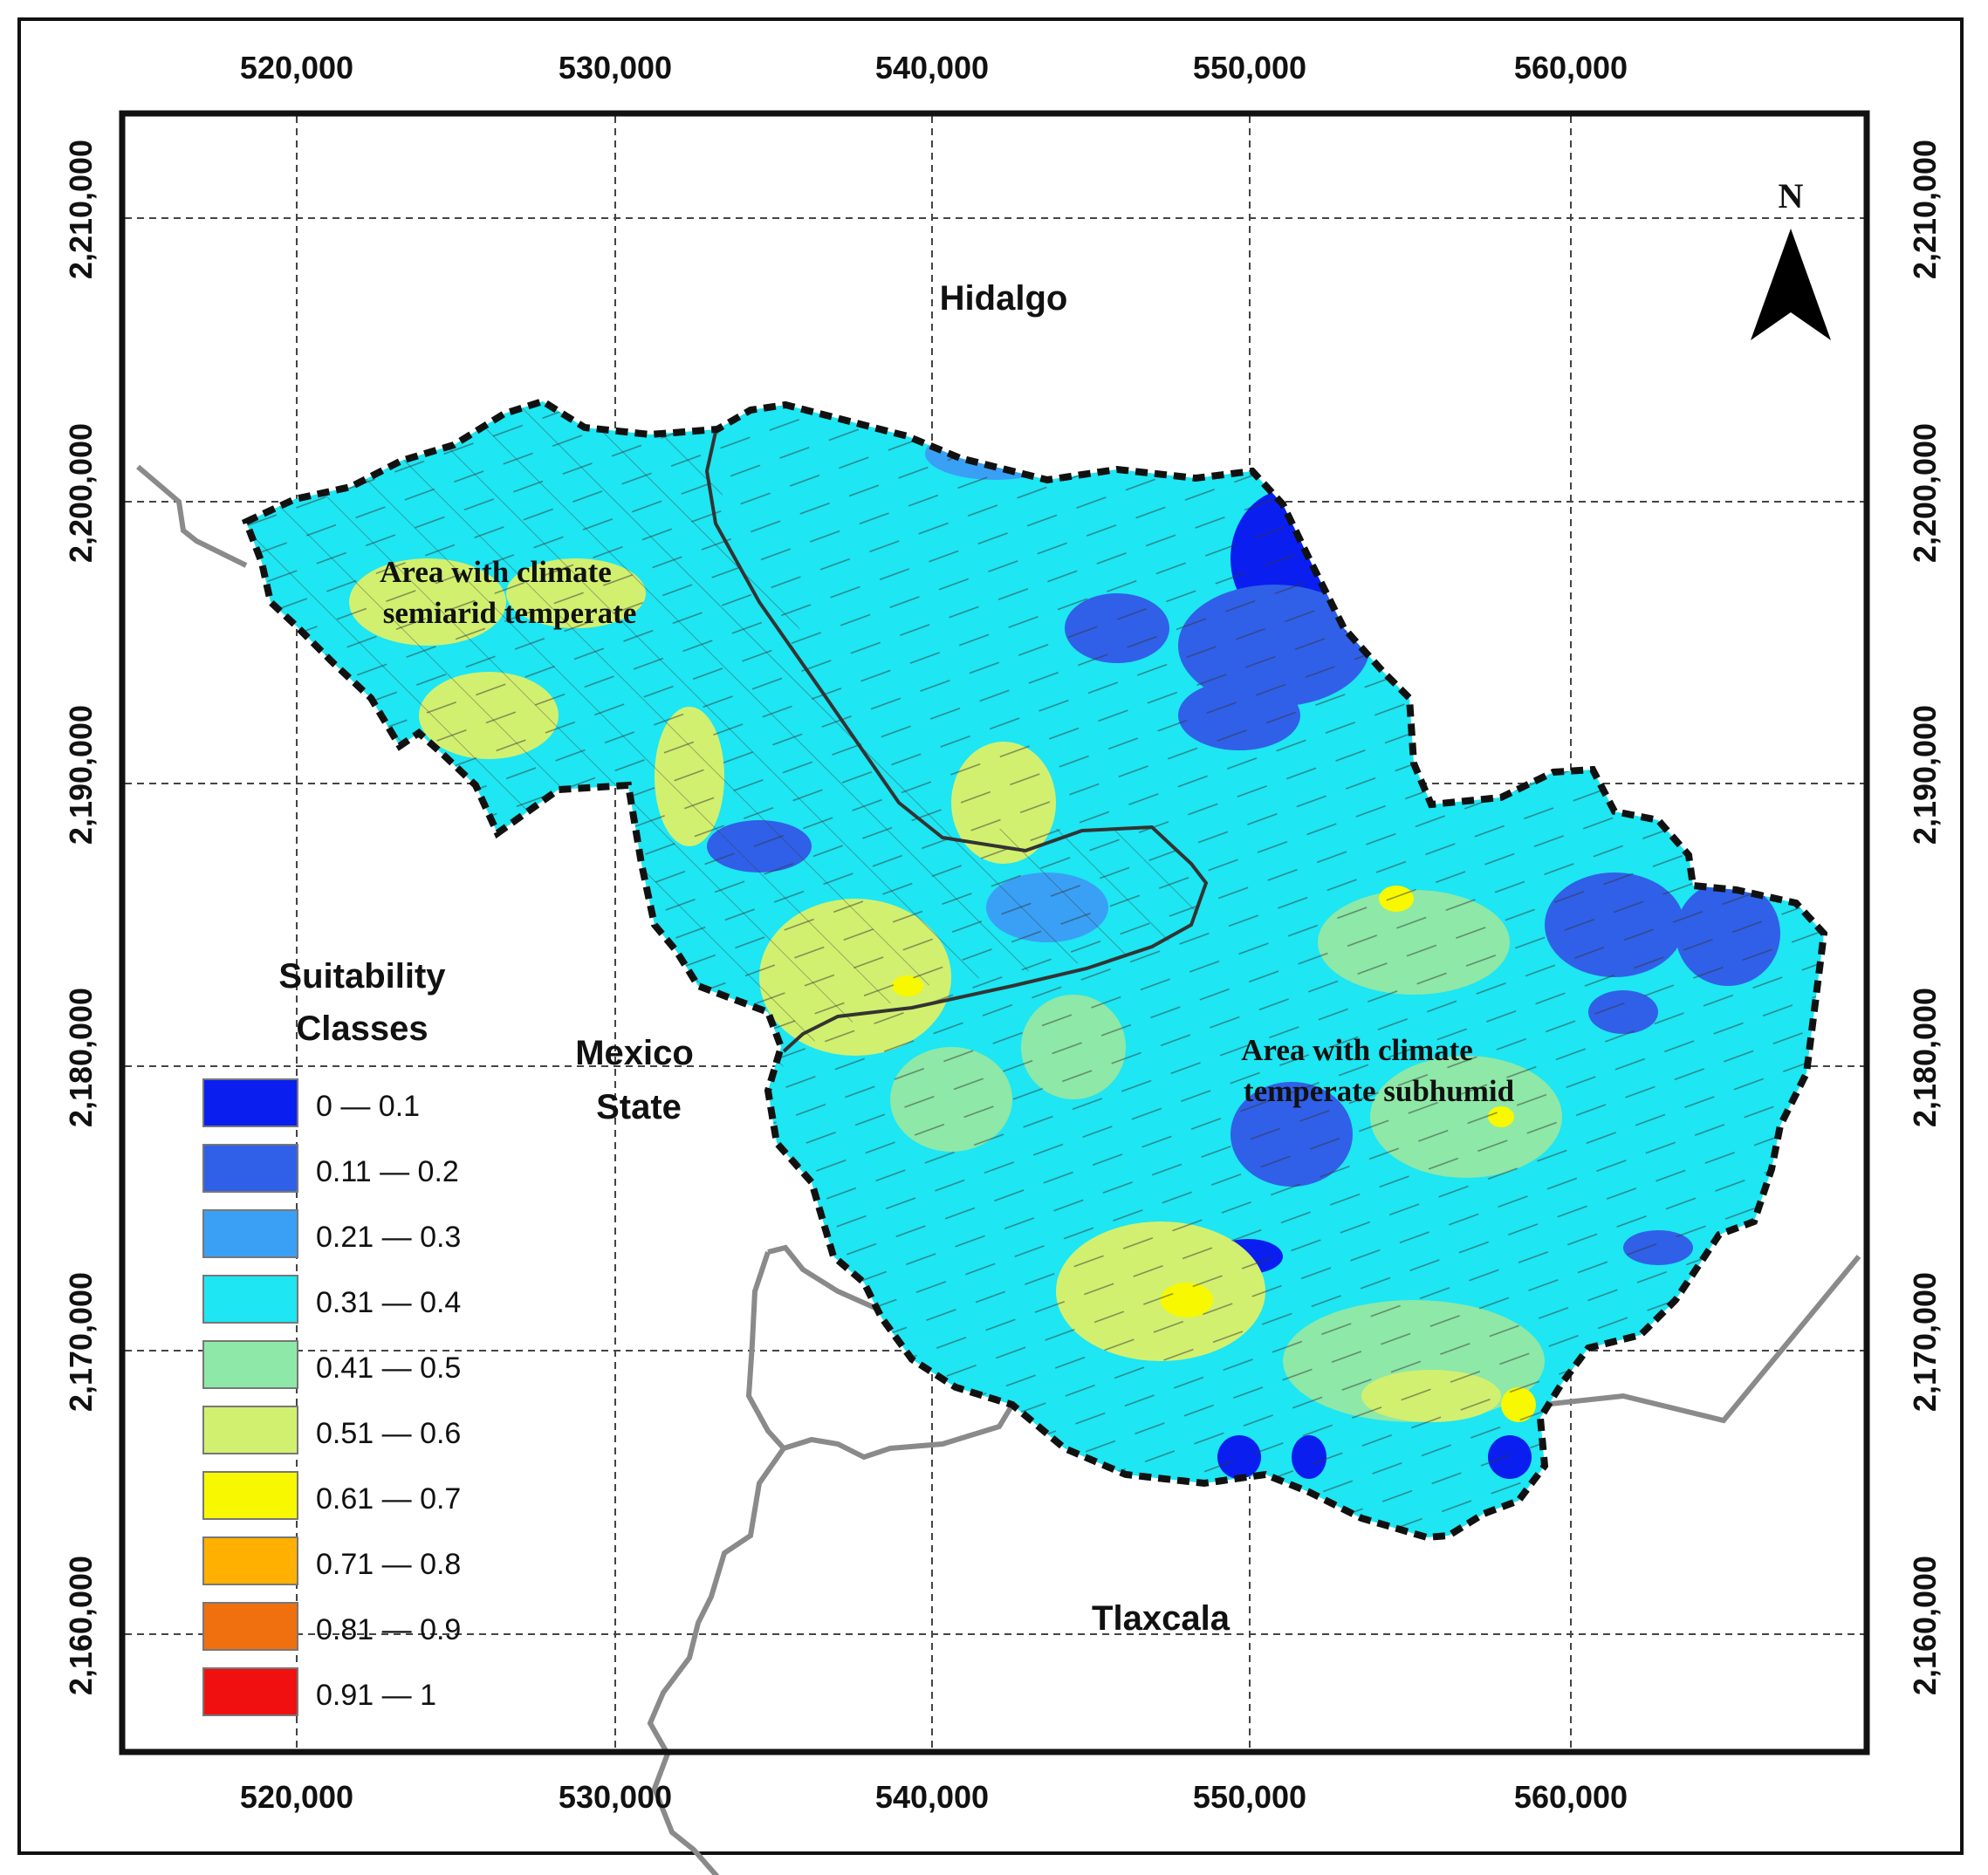  What do you see at coordinates (311, 1102) in the screenshot?
I see `legend-item: 0 — 0.1` at bounding box center [311, 1102].